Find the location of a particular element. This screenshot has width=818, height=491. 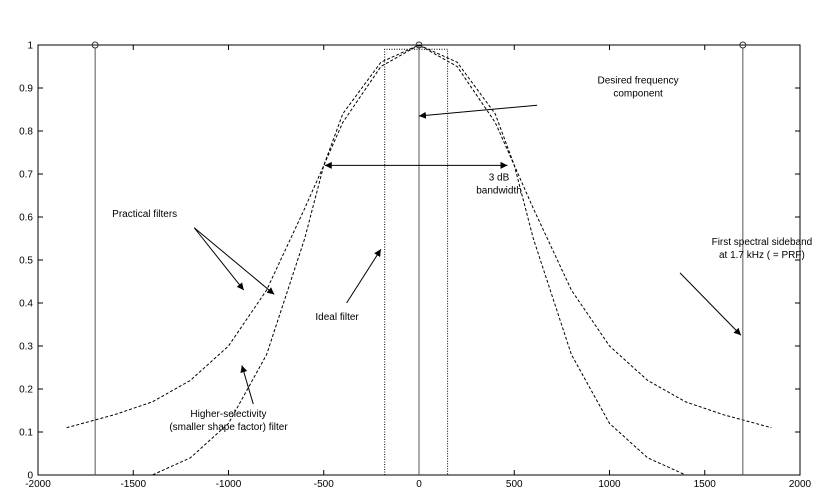

y-tick-label: 0.8 is located at coordinates (26, 132).